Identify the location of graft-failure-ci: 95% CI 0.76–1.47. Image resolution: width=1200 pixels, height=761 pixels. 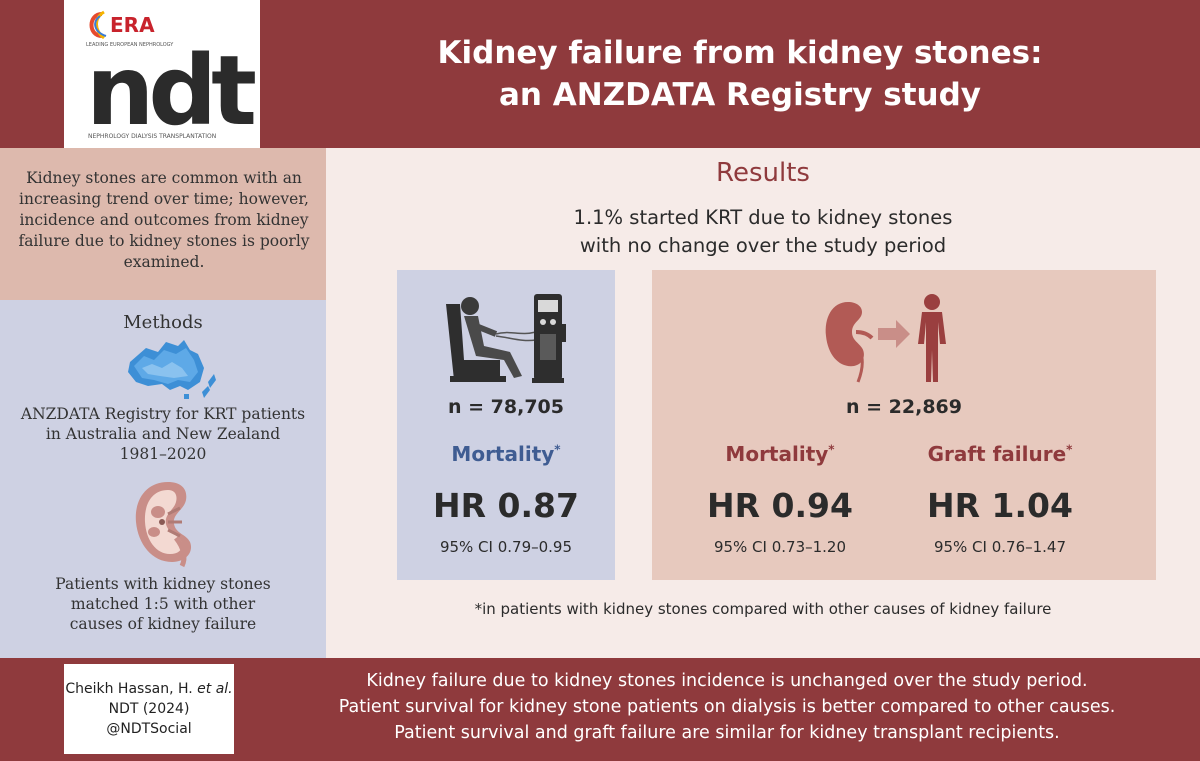
(1000, 547).